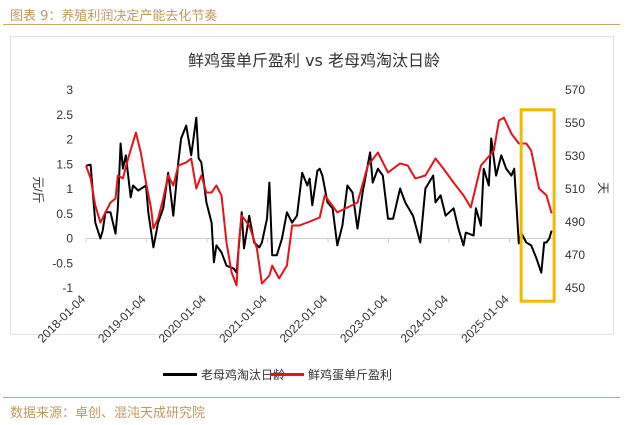 This screenshot has width=628, height=425. What do you see at coordinates (425, 319) in the screenshot?
I see `x-tick-label: 2024-01-04` at bounding box center [425, 319].